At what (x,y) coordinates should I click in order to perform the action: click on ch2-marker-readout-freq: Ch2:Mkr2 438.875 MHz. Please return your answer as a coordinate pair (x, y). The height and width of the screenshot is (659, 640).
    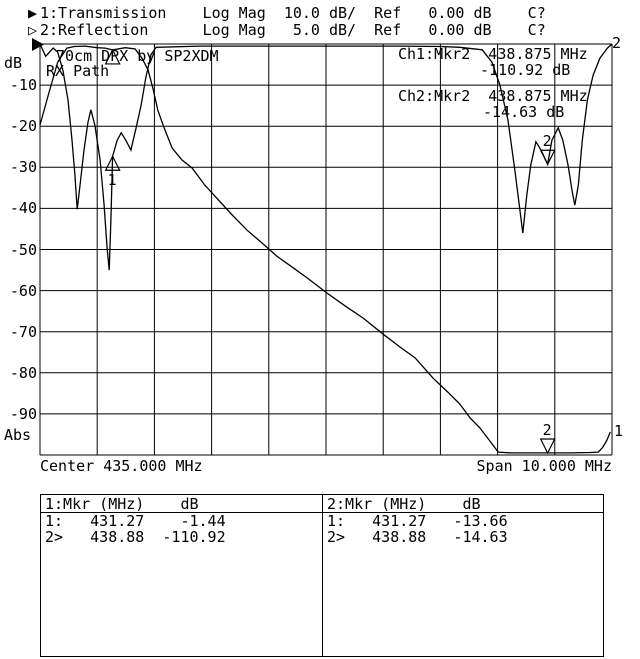
    Looking at the image, I should click on (493, 96).